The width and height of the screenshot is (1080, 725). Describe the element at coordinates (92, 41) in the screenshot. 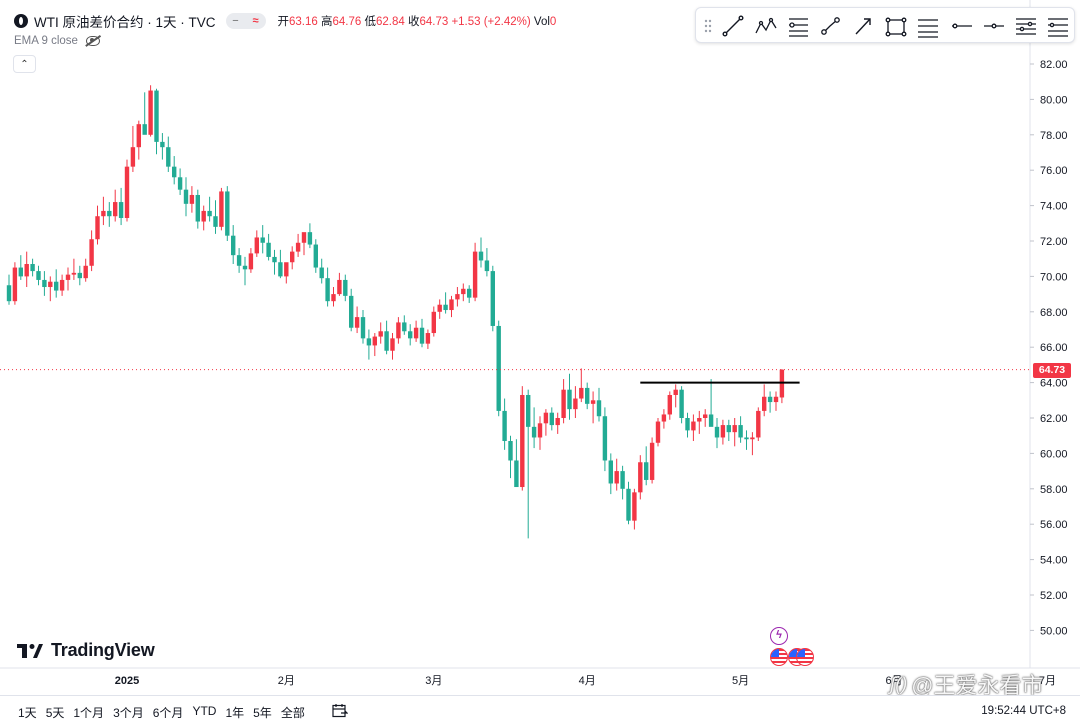

I see `hide-eye-icon` at that location.